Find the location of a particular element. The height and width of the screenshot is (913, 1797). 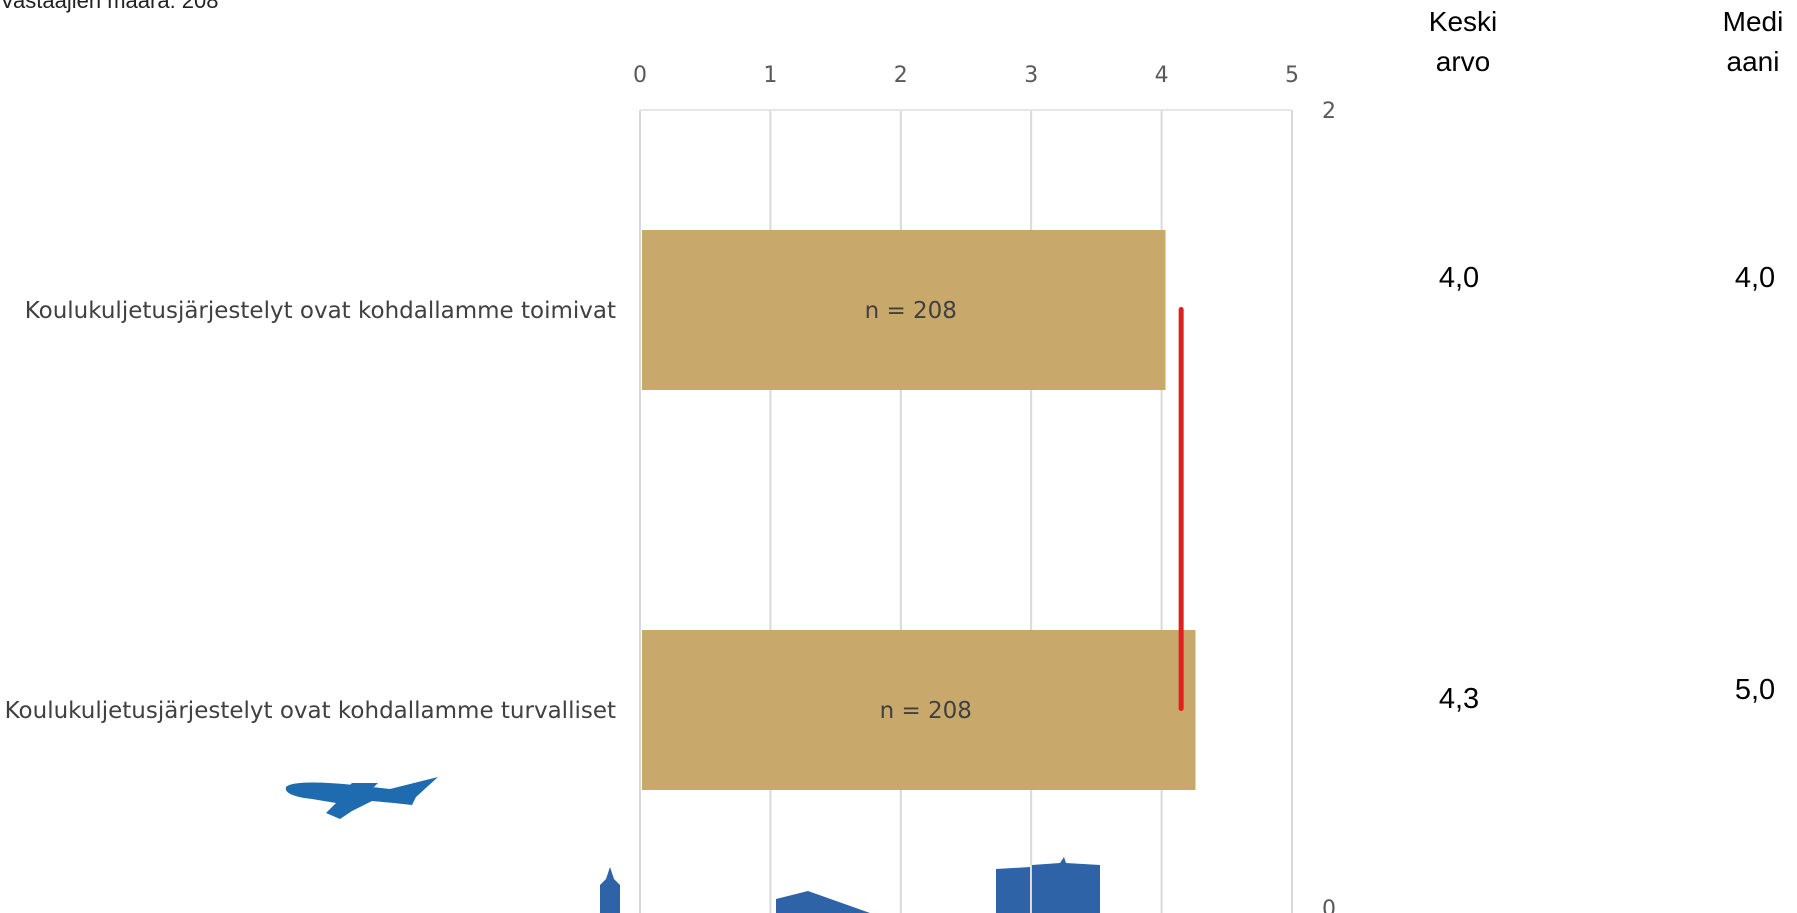

mean-value-row-2: 4,3 is located at coordinates (1459, 699).